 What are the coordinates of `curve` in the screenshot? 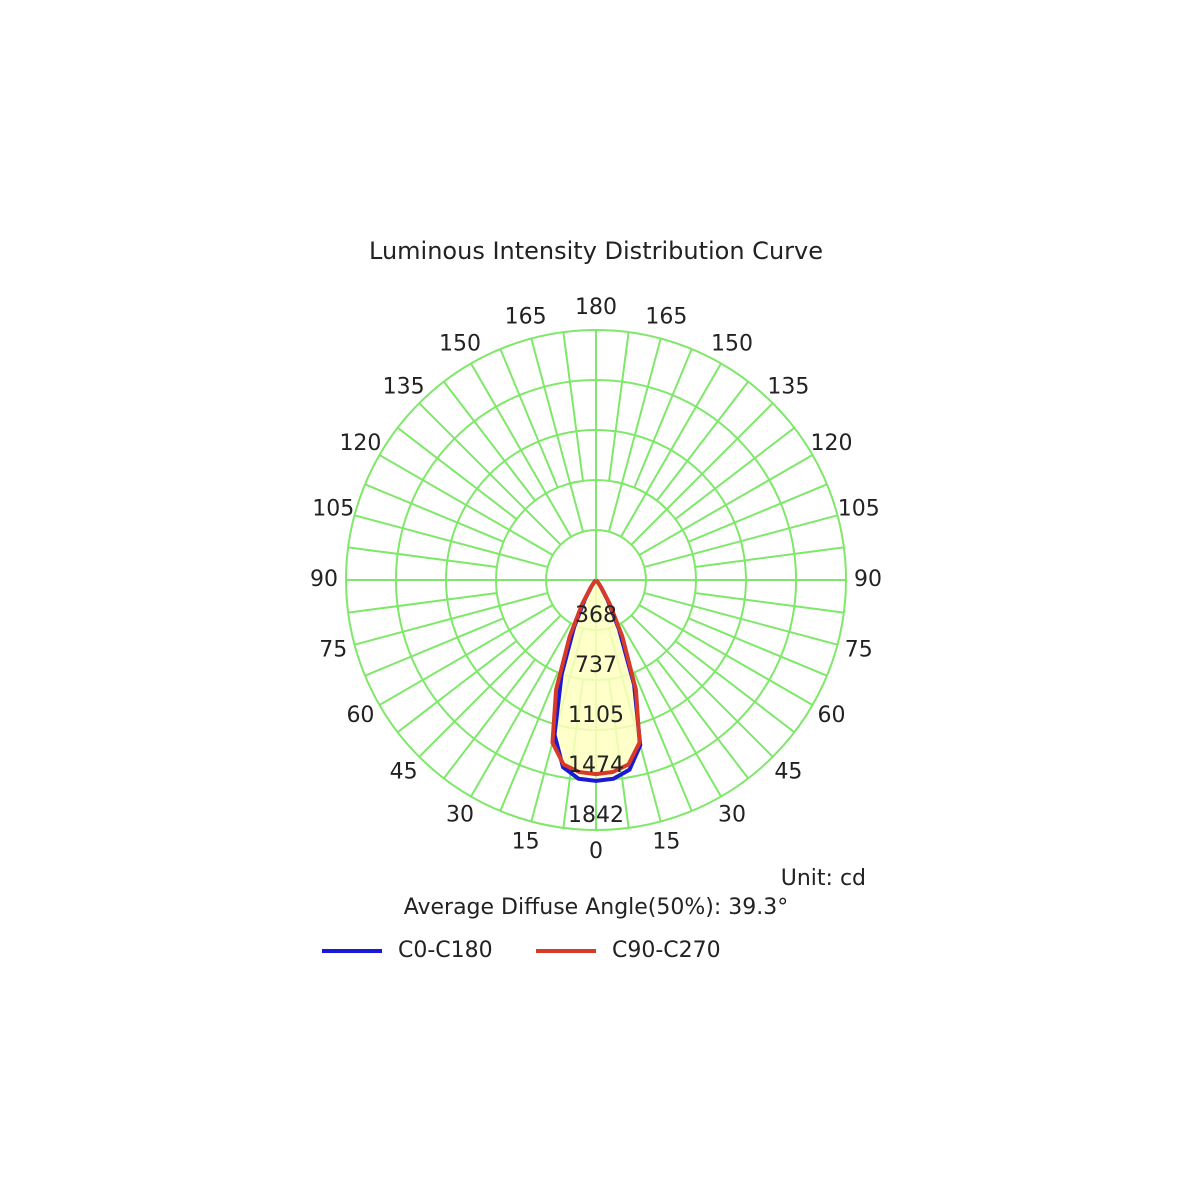 It's located at (596, 677).